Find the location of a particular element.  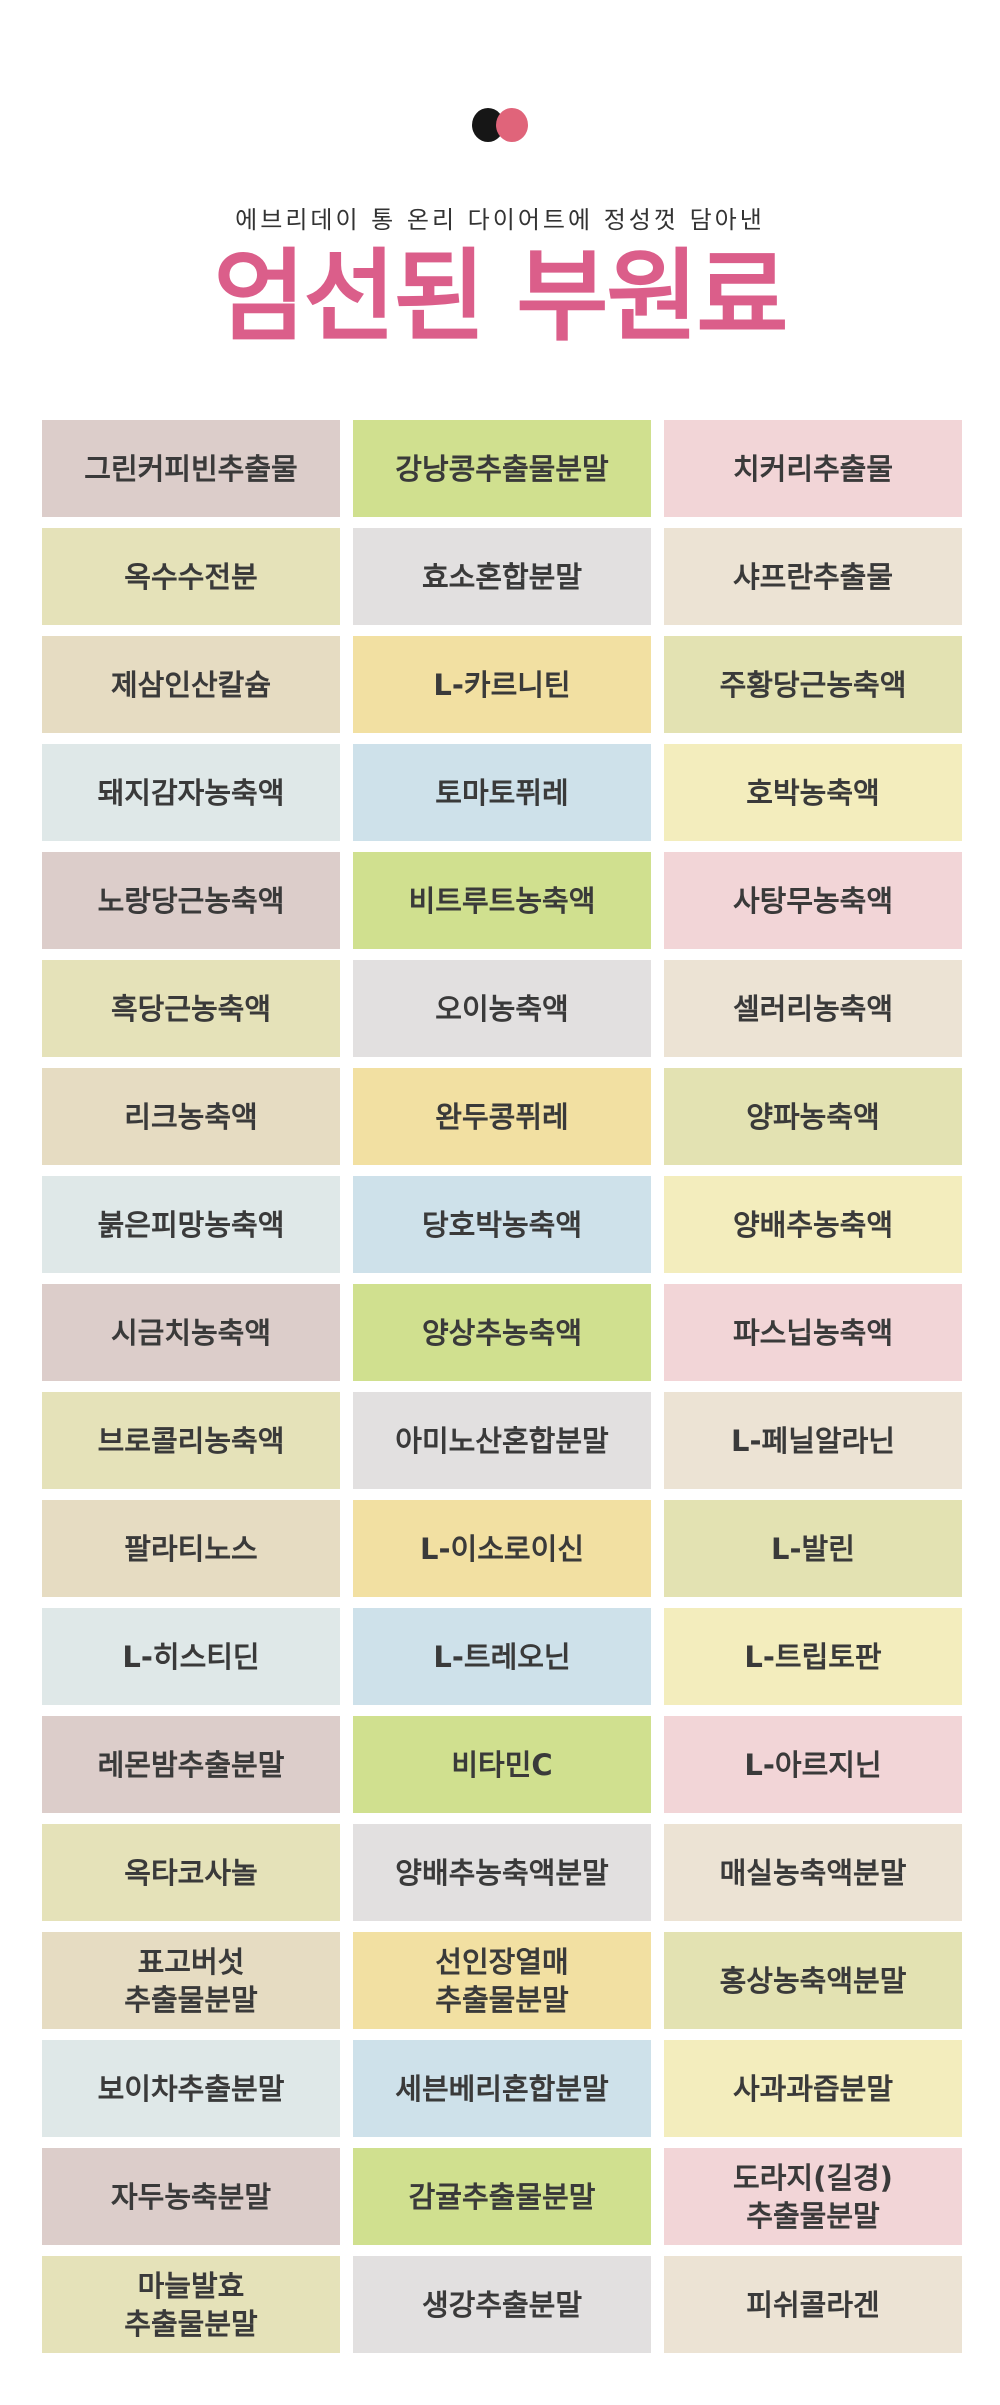

ingredient-cell: 그린커피빈추출물 is located at coordinates (191, 468).